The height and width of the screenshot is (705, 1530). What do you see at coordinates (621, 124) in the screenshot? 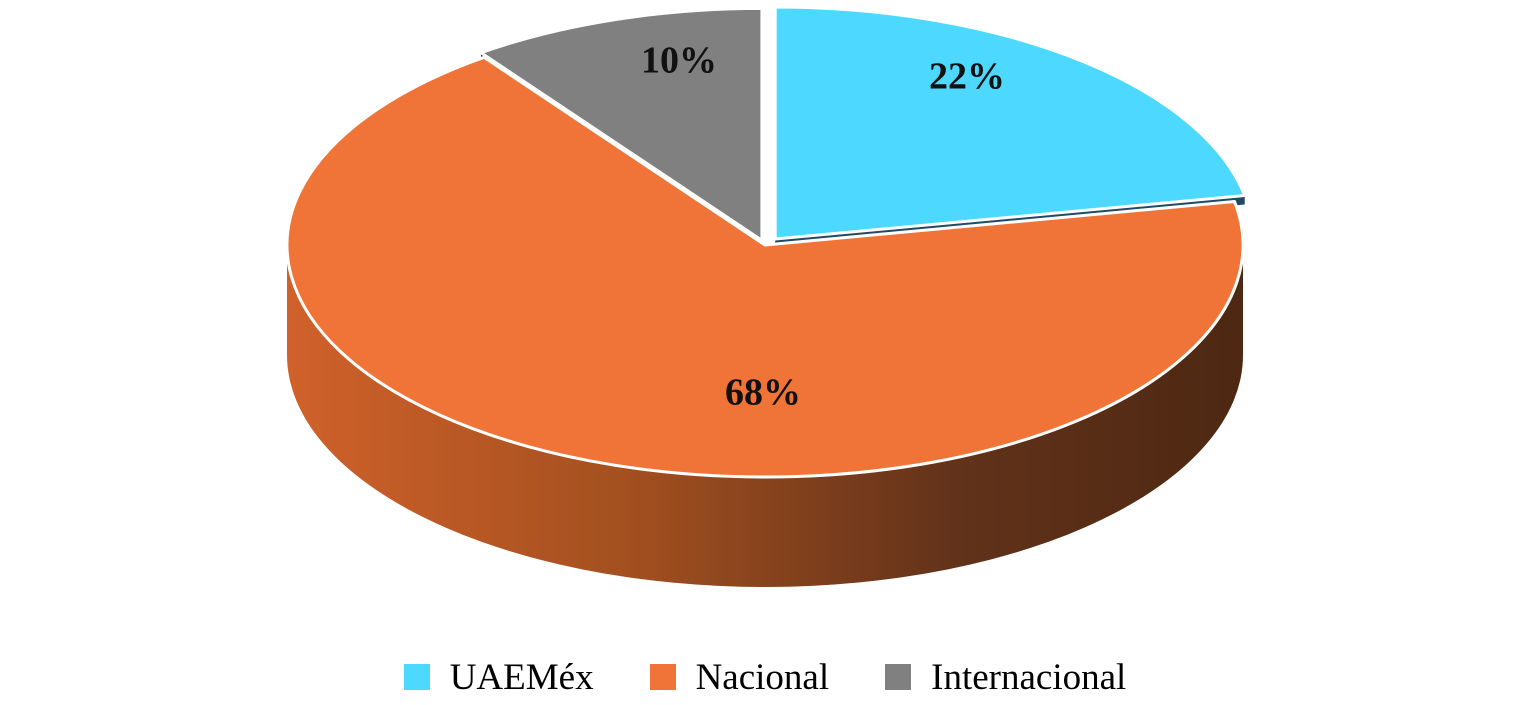
I see `pie-slice-internacional` at bounding box center [621, 124].